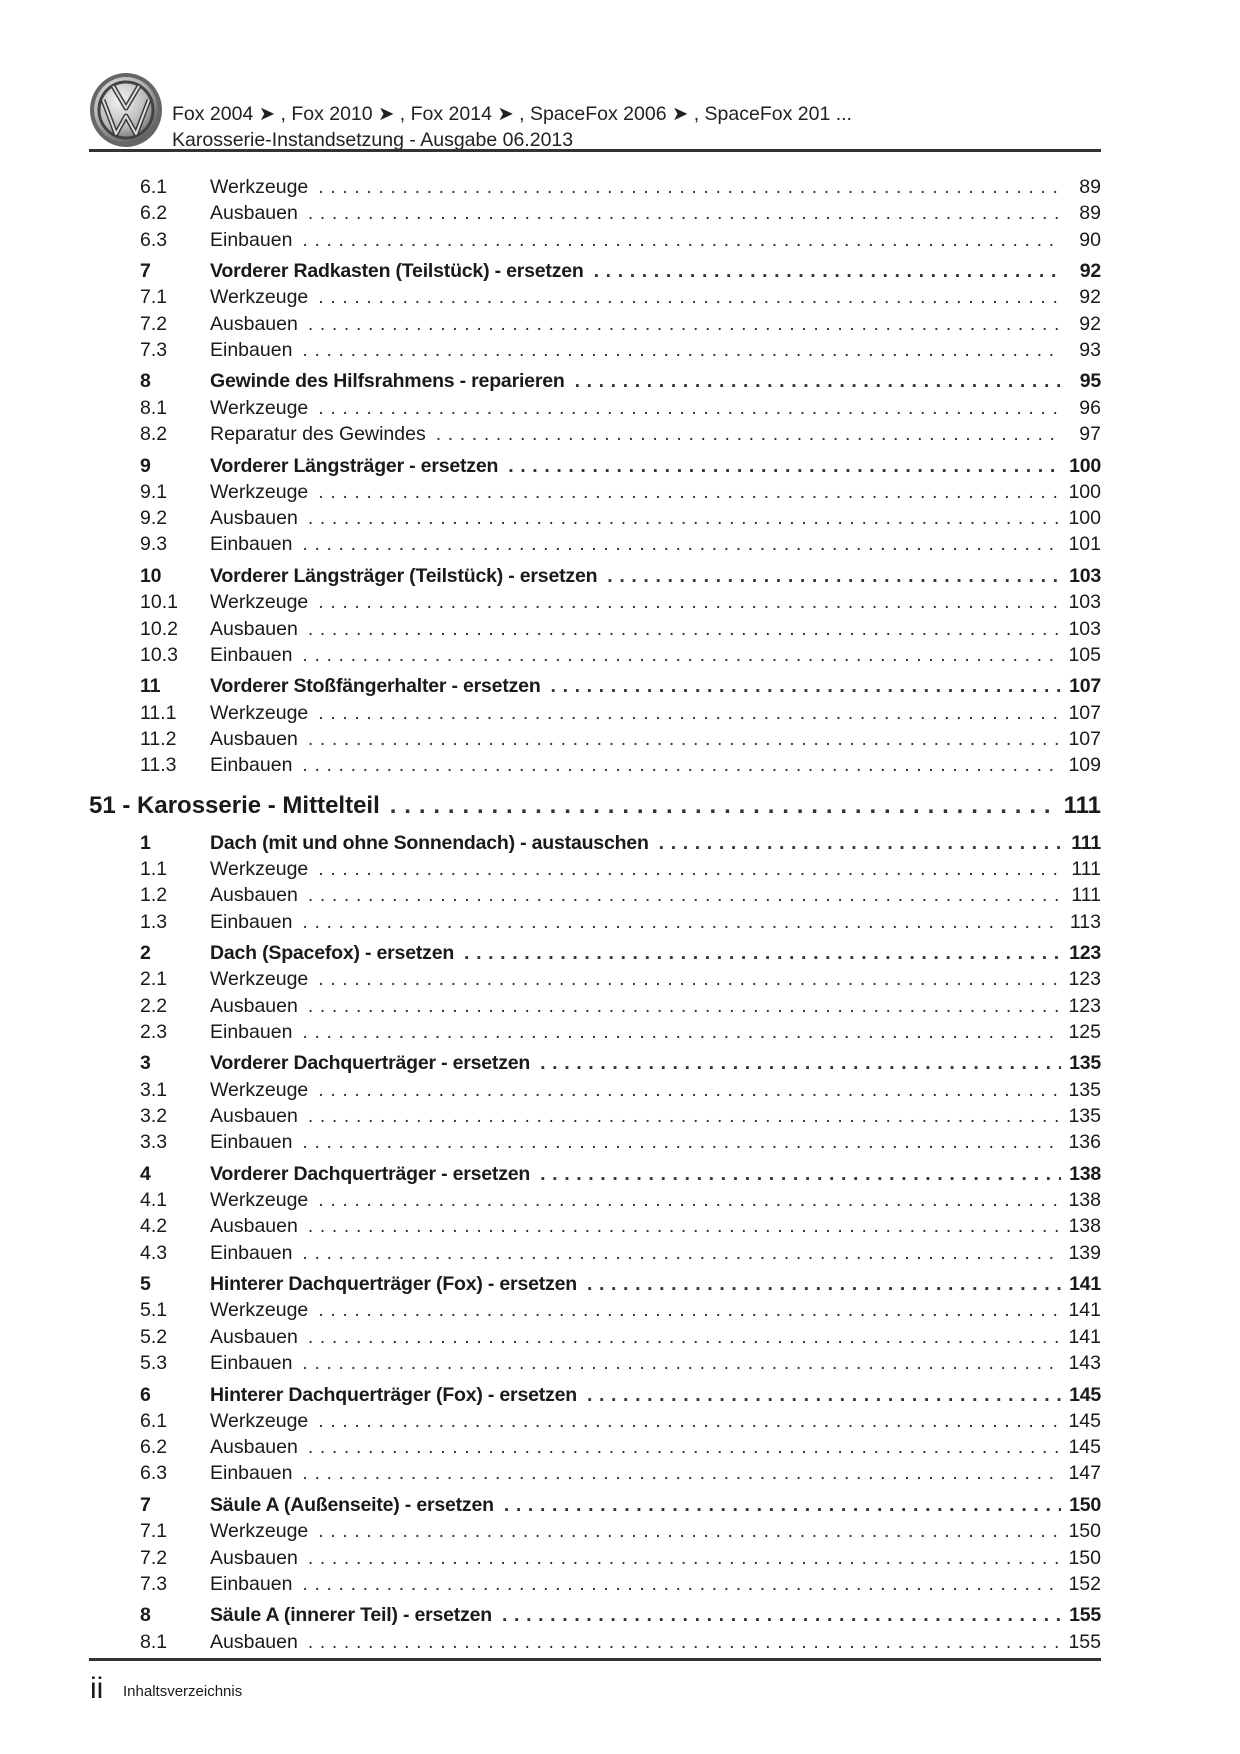  I want to click on entry-title: Hinterer Dachquerträger (Fox) - ersetzen, so click(393, 1394).